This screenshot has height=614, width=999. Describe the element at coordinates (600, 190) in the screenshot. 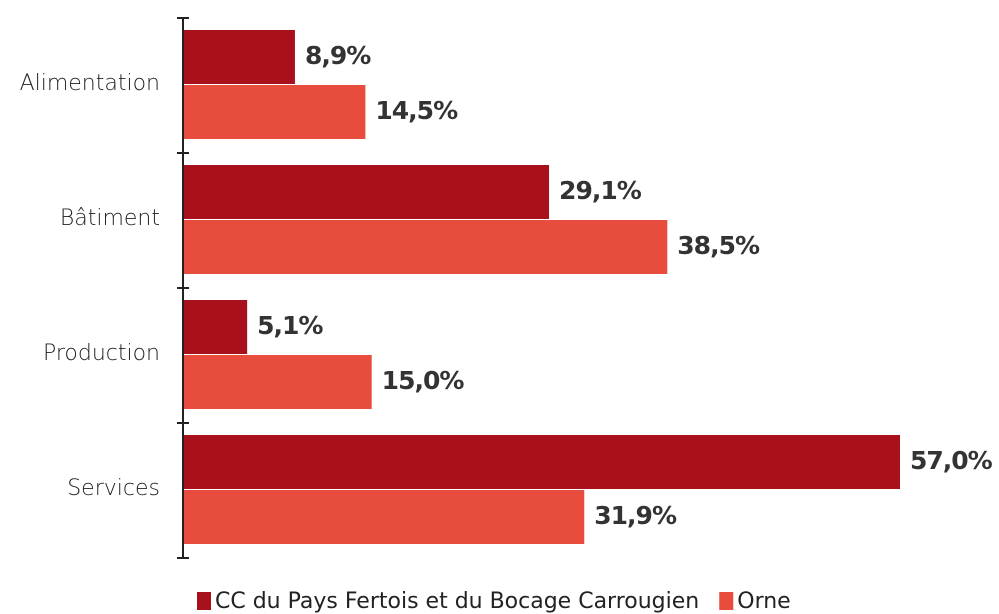

I see `value-label: 29,1%` at that location.